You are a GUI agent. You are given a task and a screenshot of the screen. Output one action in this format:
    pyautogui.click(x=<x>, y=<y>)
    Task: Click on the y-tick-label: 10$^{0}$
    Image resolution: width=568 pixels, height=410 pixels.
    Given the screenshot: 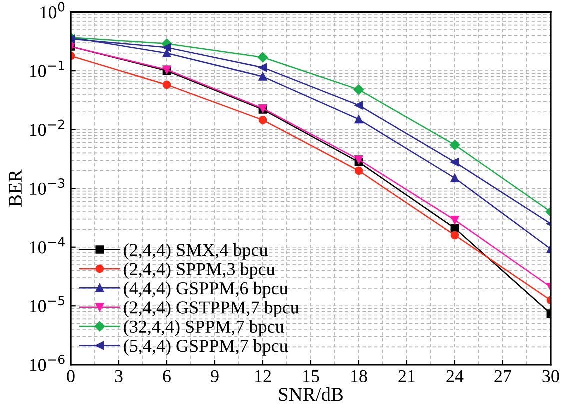 What is the action you would take?
    pyautogui.click(x=52, y=10)
    